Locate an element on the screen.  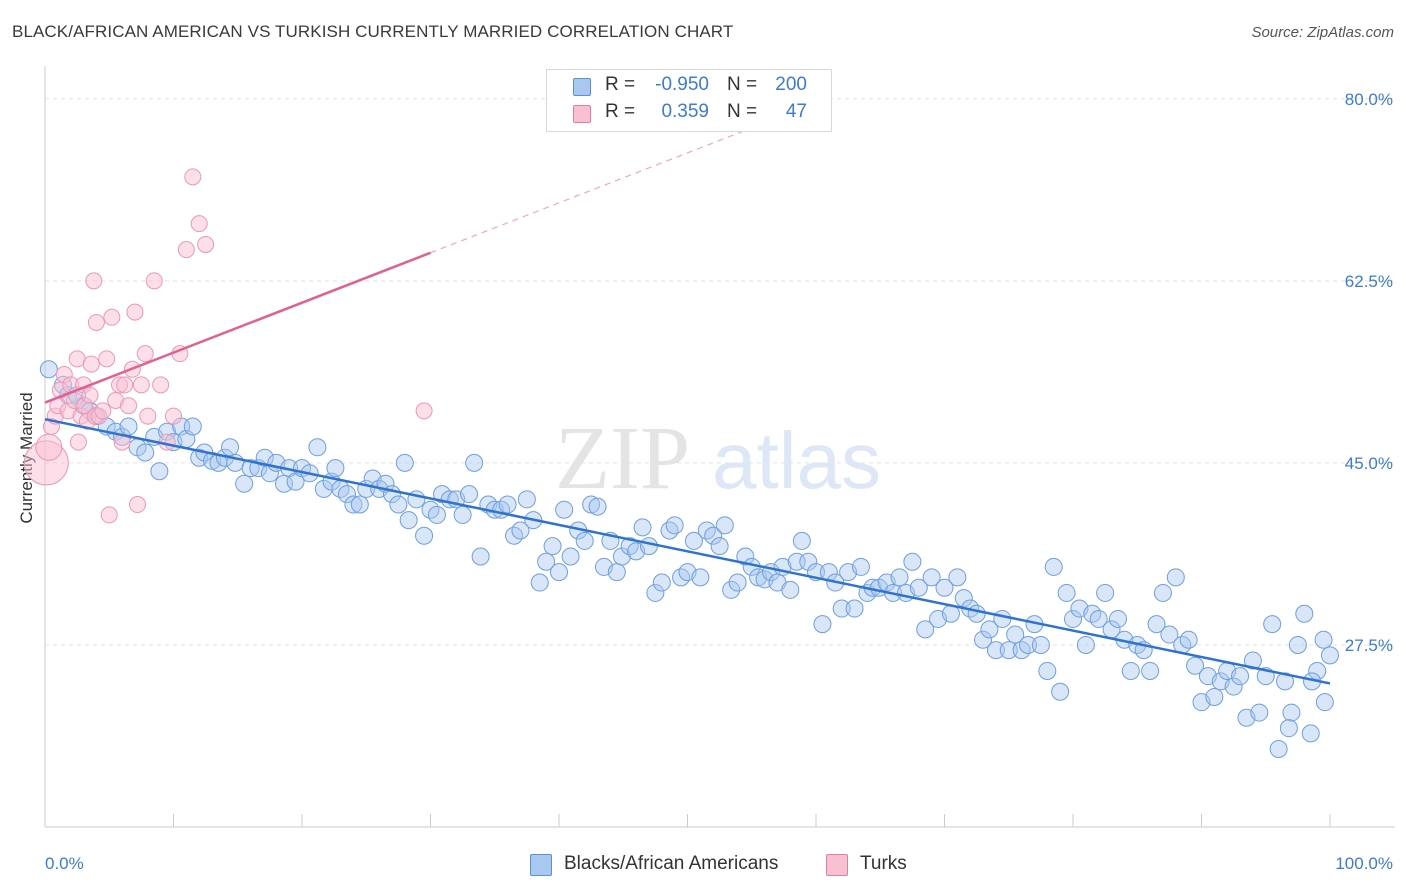
stats-n-label: N = is located at coordinates (742, 84).